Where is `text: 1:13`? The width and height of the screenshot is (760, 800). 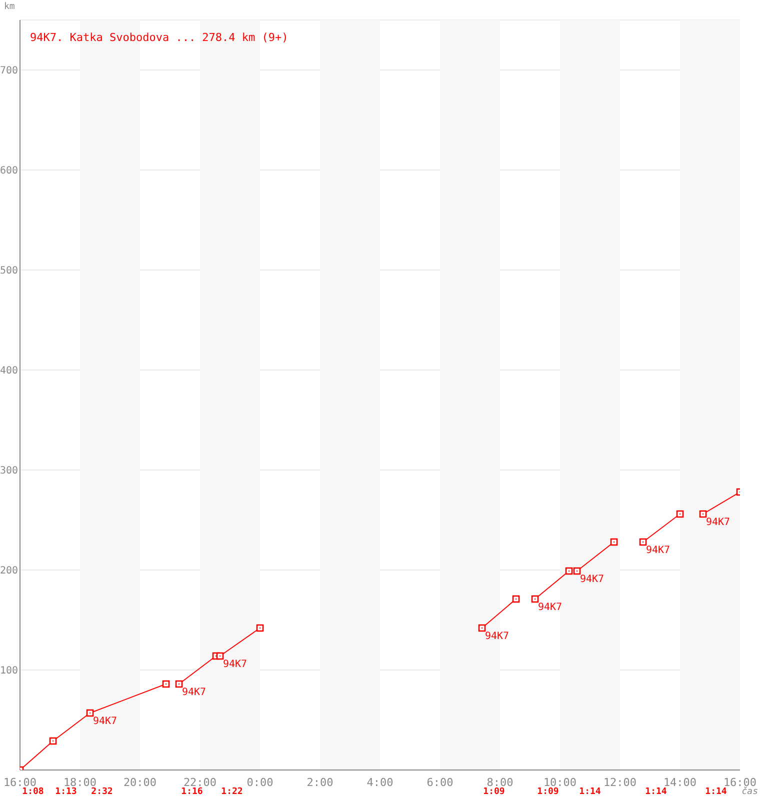
text: 1:13 is located at coordinates (66, 792).